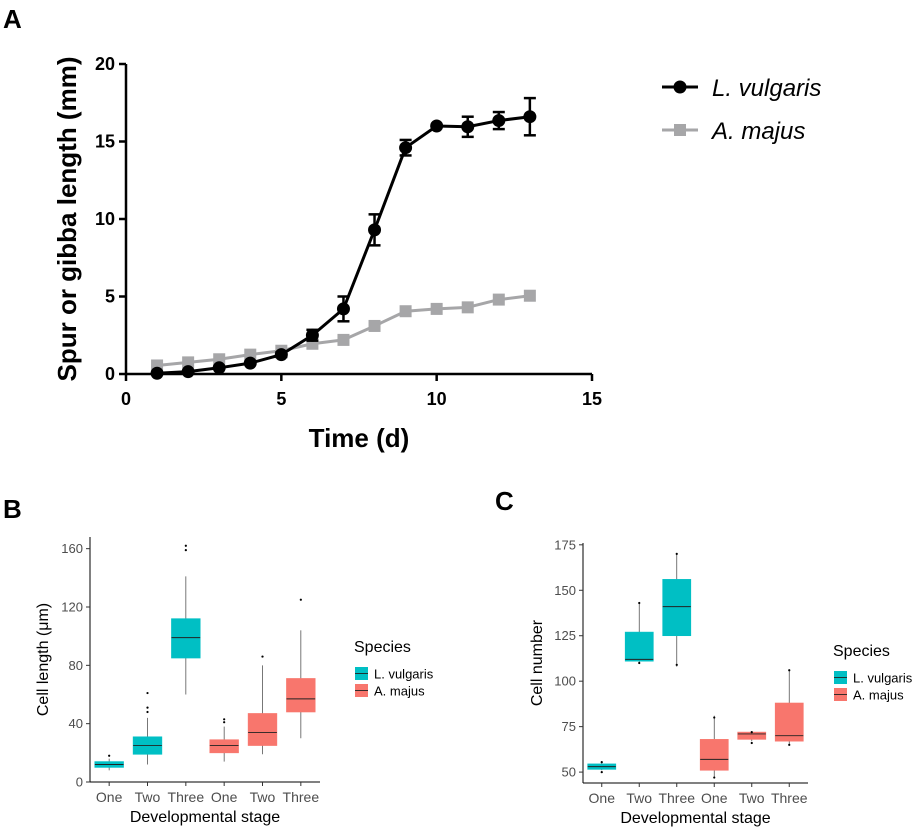  What do you see at coordinates (67, 219) in the screenshot?
I see `y-axis-title: Spur or gibba length (mm)` at bounding box center [67, 219].